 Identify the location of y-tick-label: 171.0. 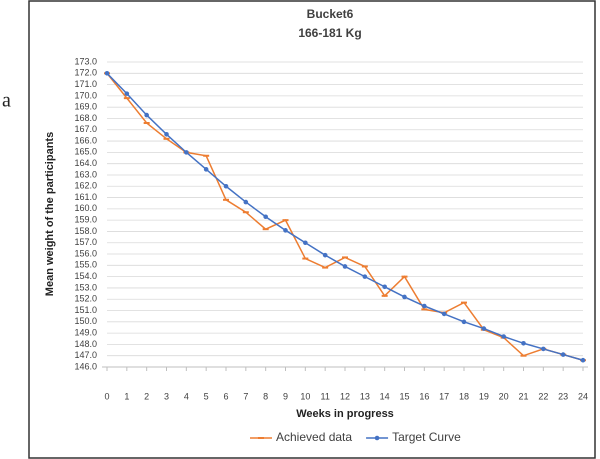
(85, 84).